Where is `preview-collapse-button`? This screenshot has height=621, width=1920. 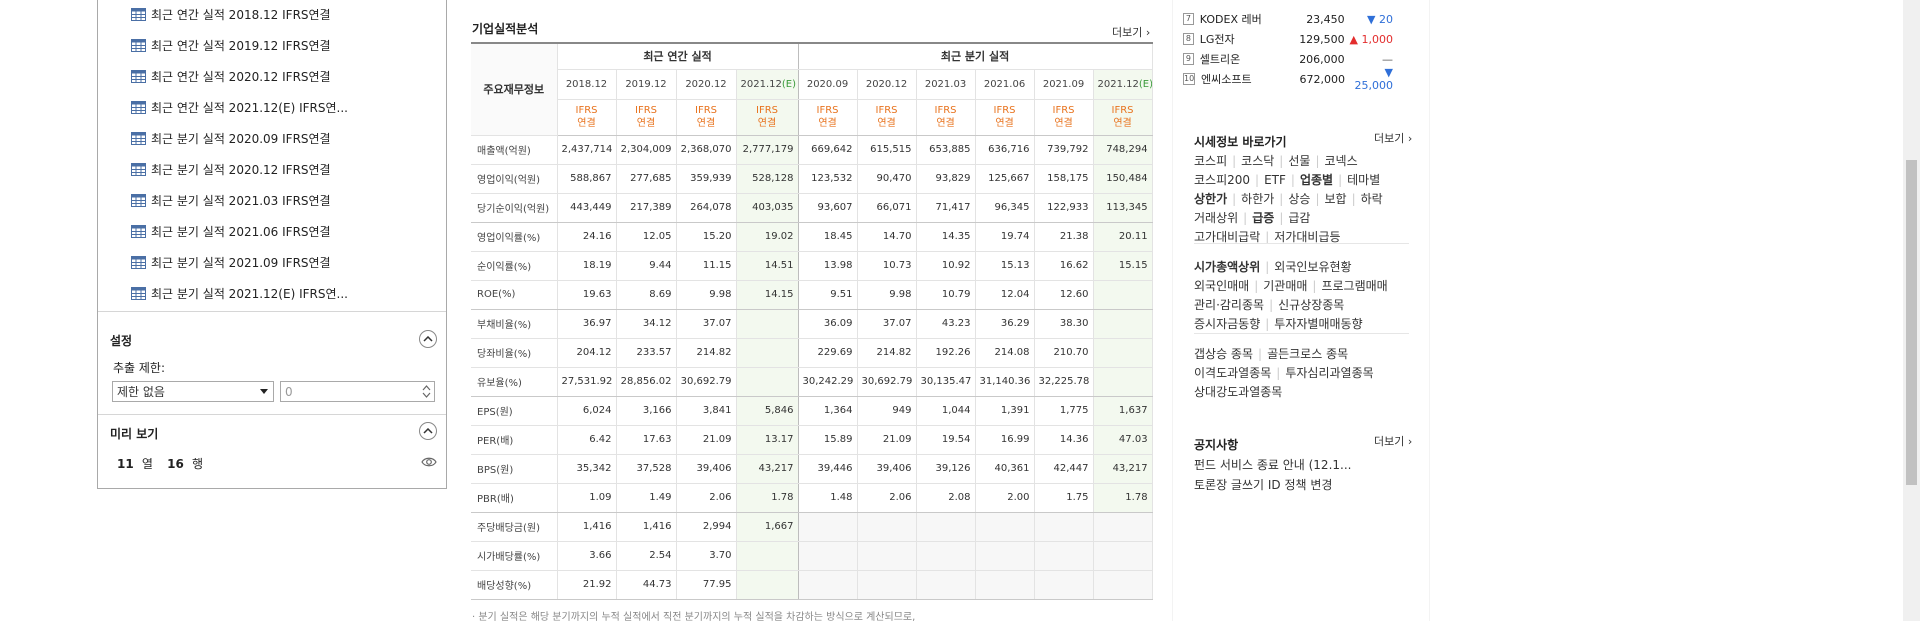 preview-collapse-button is located at coordinates (428, 431).